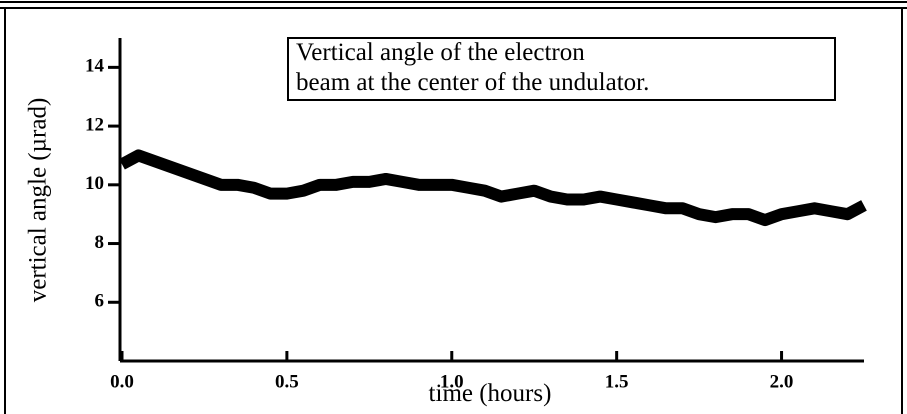 The width and height of the screenshot is (907, 414). I want to click on x-tick-label: 0.0, so click(122, 381).